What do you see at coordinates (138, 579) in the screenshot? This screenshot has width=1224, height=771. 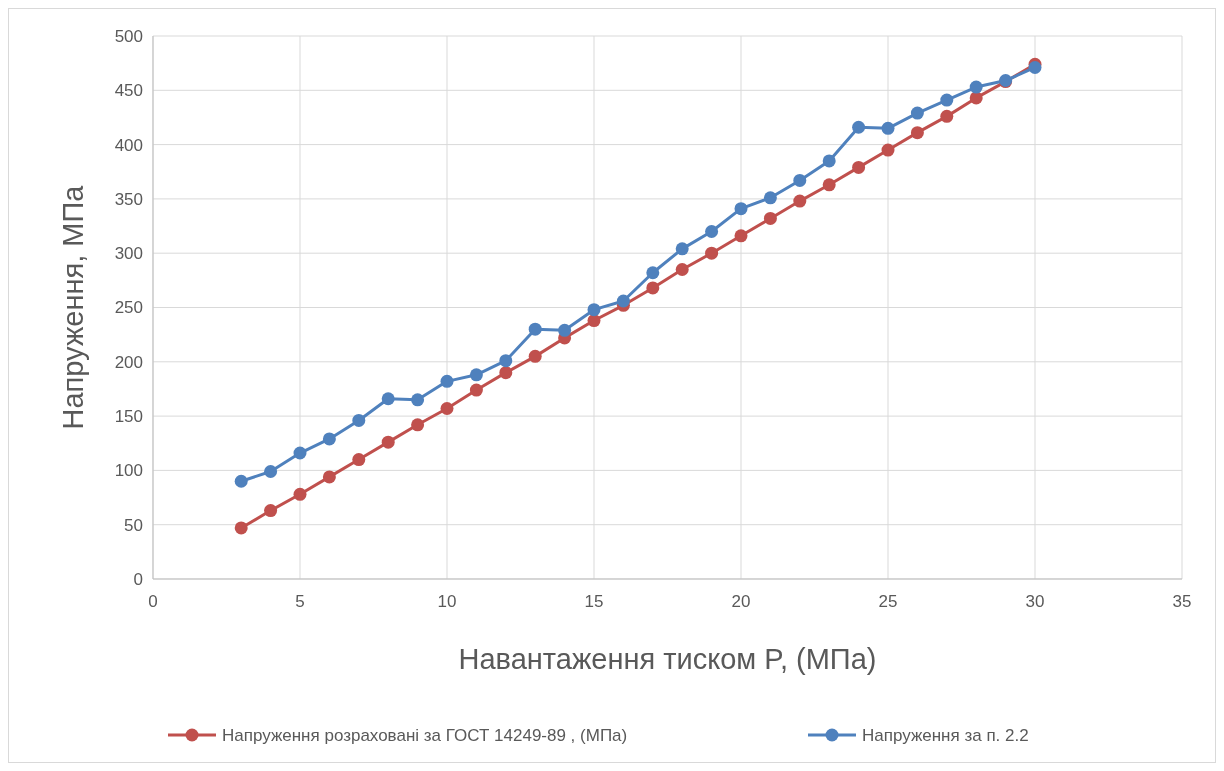 I see `y-tick-label: 0` at bounding box center [138, 579].